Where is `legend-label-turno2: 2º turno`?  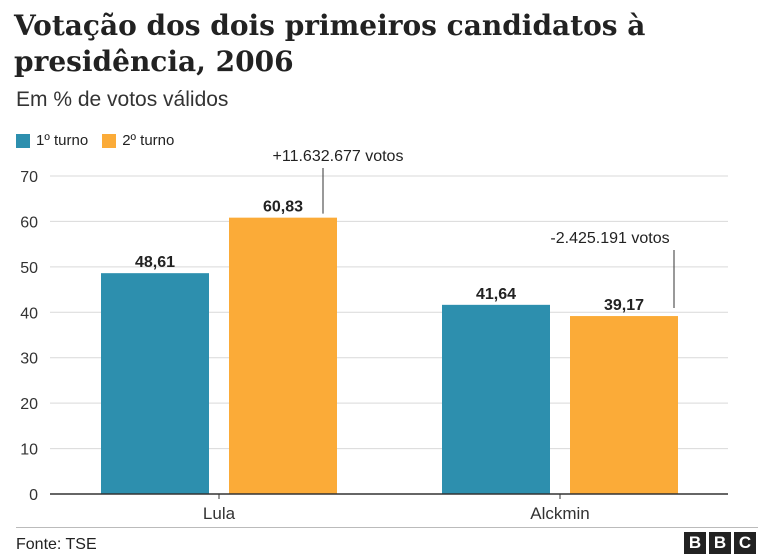 legend-label-turno2: 2º turno is located at coordinates (148, 140).